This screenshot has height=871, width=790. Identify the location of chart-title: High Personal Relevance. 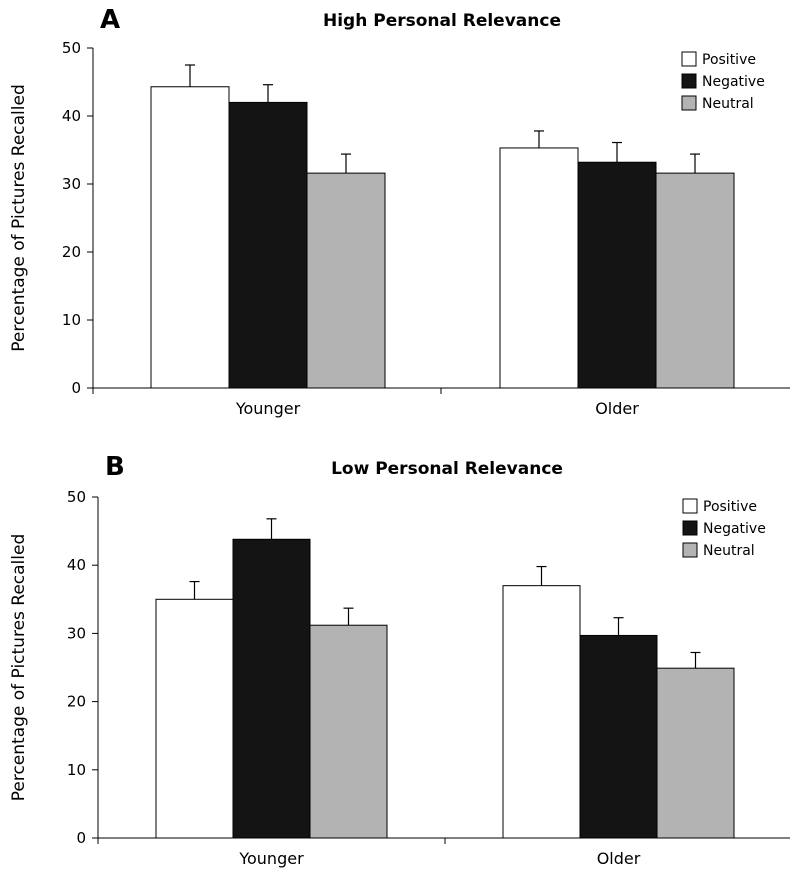
(442, 21).